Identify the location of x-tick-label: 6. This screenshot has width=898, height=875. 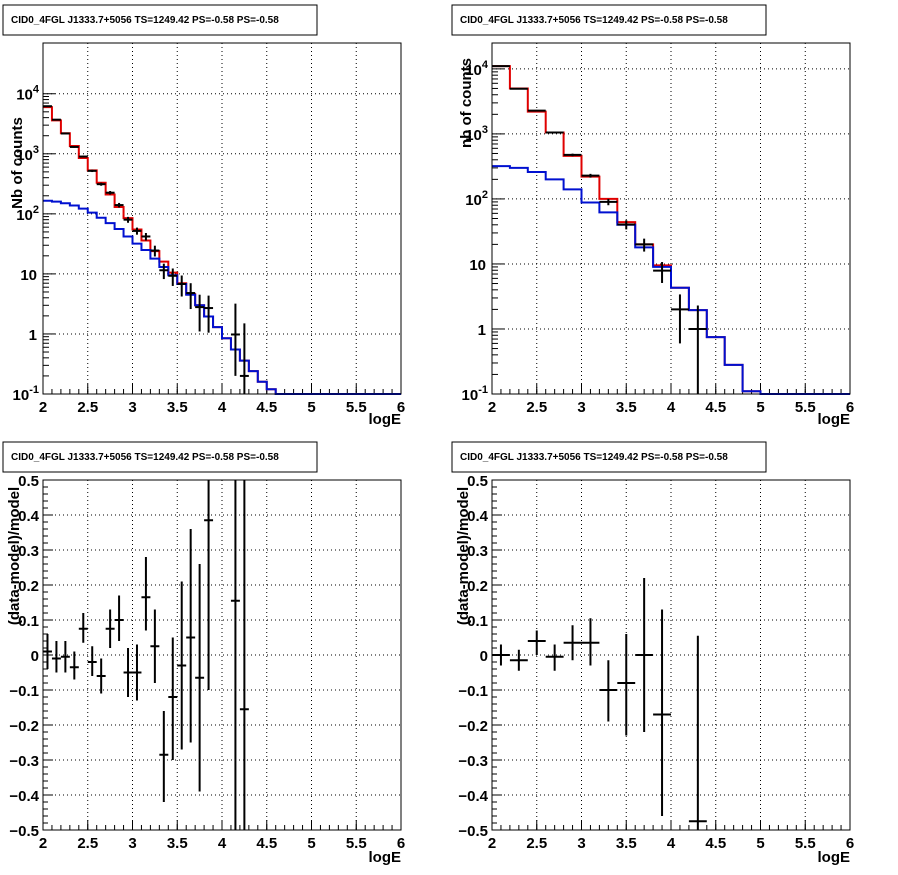
(850, 407).